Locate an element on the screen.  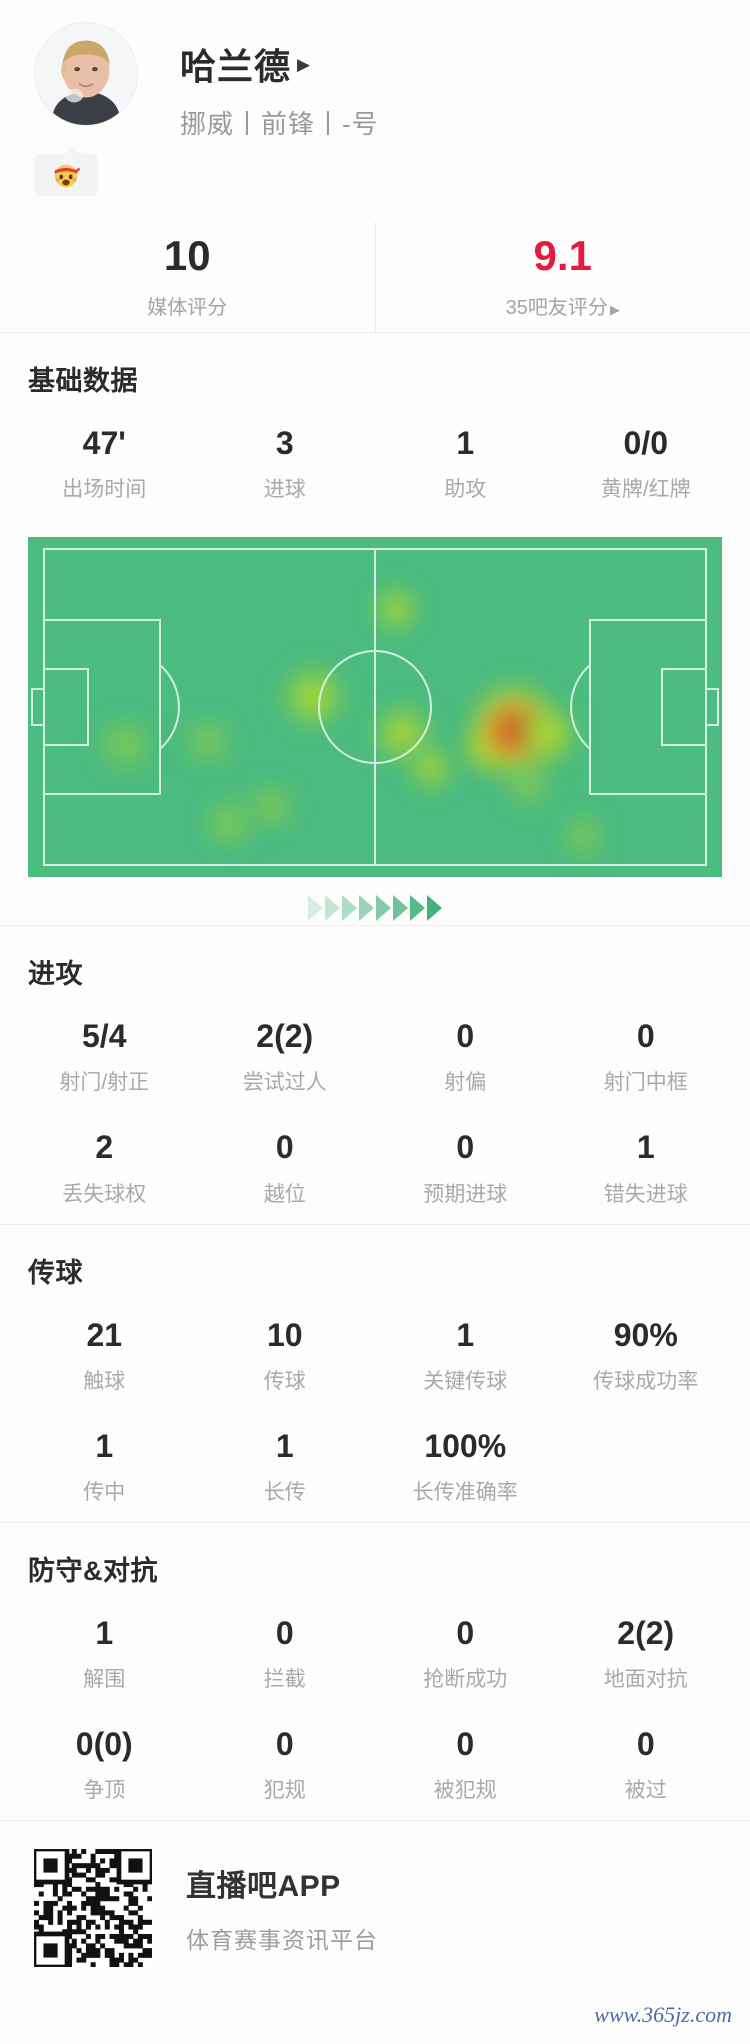
rating-fans-label: 35吧友评分 ▶ is located at coordinates (563, 305).